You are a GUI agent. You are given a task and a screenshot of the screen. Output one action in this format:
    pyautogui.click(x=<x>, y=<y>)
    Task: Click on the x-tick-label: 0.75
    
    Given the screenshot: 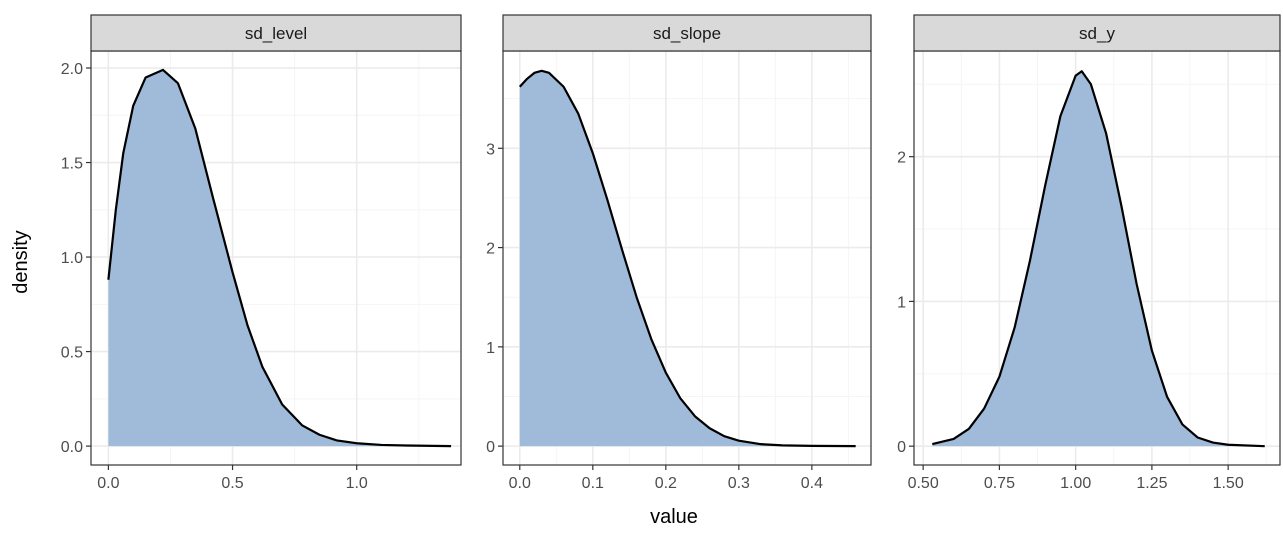 What is the action you would take?
    pyautogui.click(x=999, y=483)
    